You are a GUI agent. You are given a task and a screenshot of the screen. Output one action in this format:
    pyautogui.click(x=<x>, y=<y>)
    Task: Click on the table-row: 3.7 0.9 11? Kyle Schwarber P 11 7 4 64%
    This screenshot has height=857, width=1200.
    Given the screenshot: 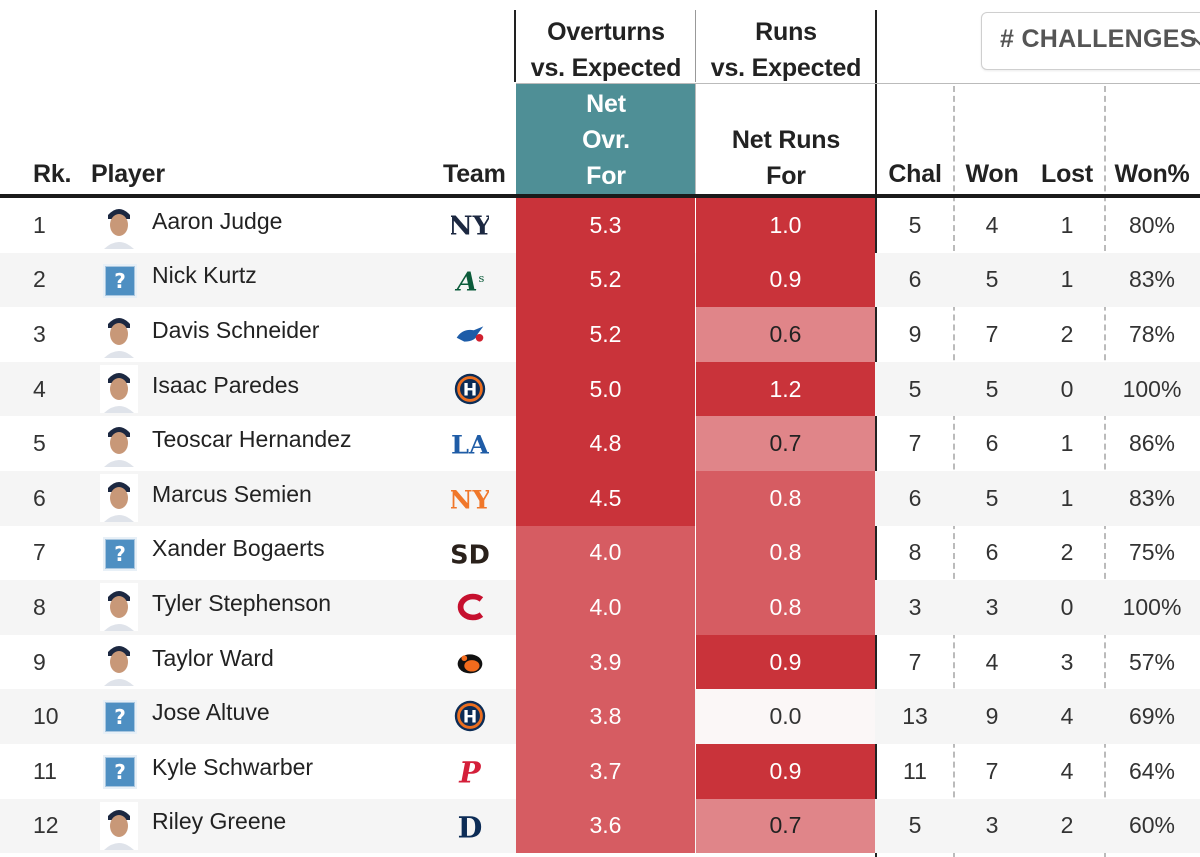 What is the action you would take?
    pyautogui.click(x=600, y=771)
    